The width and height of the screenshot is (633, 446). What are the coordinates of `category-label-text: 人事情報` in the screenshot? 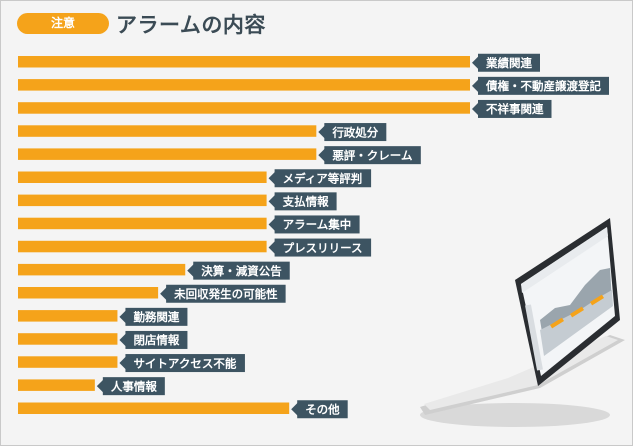 It's located at (134, 386).